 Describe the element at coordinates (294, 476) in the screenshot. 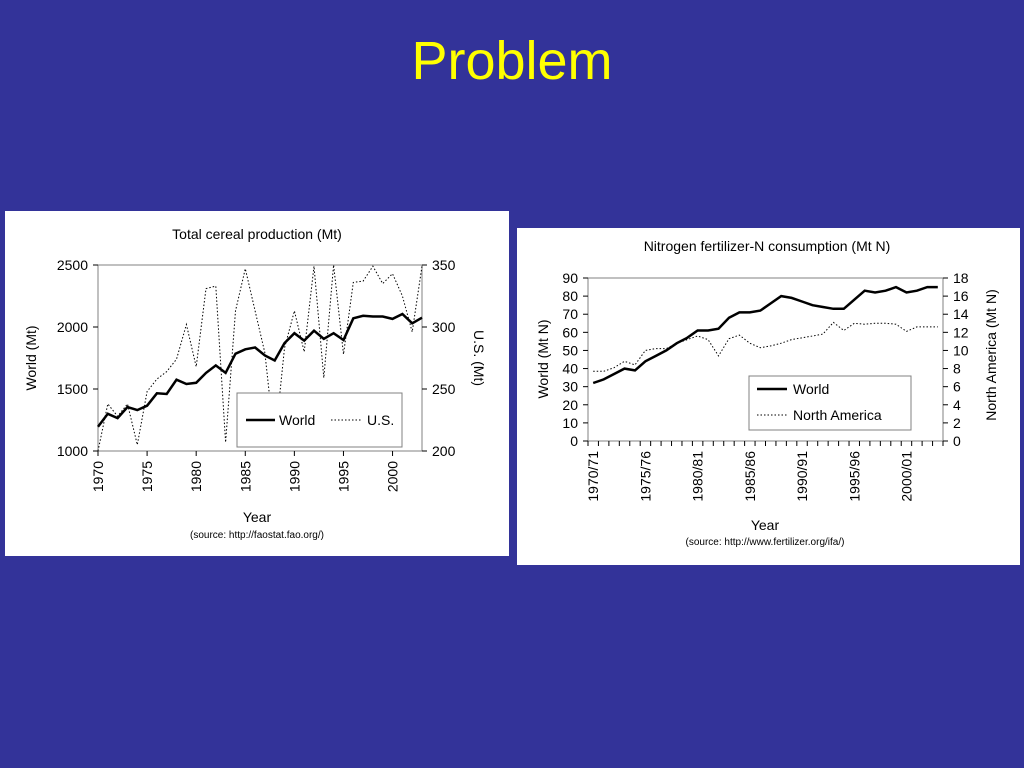

I see `x-tick-label: 1990` at that location.